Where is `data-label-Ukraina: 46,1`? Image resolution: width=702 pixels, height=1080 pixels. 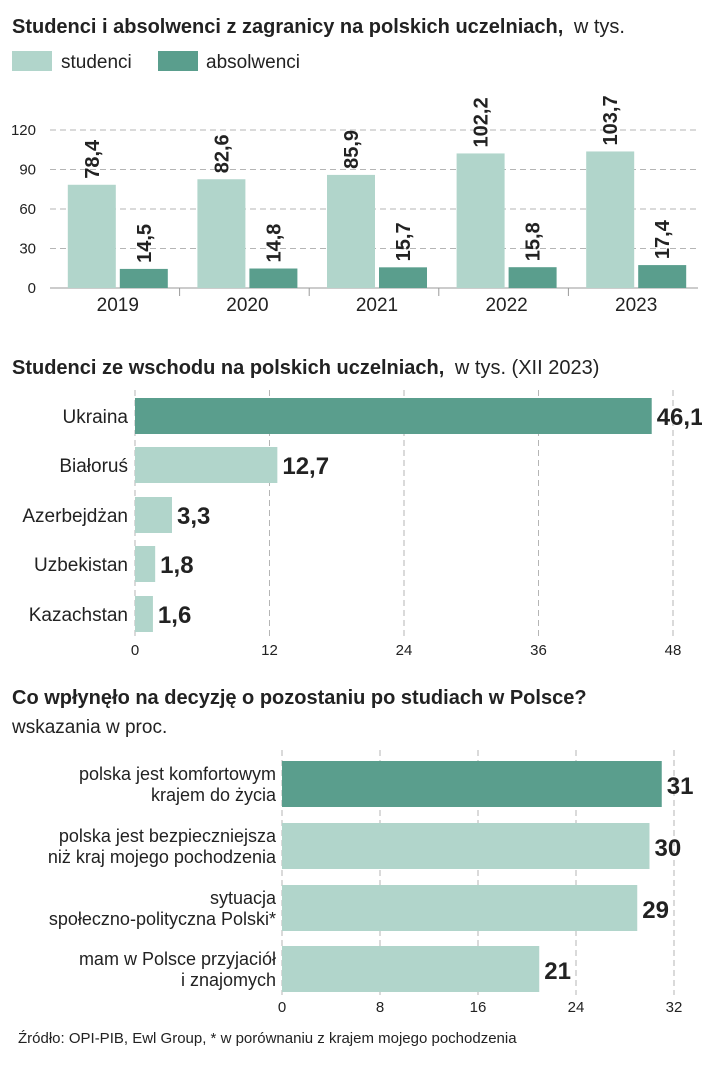 data-label-Ukraina: 46,1 is located at coordinates (679, 417).